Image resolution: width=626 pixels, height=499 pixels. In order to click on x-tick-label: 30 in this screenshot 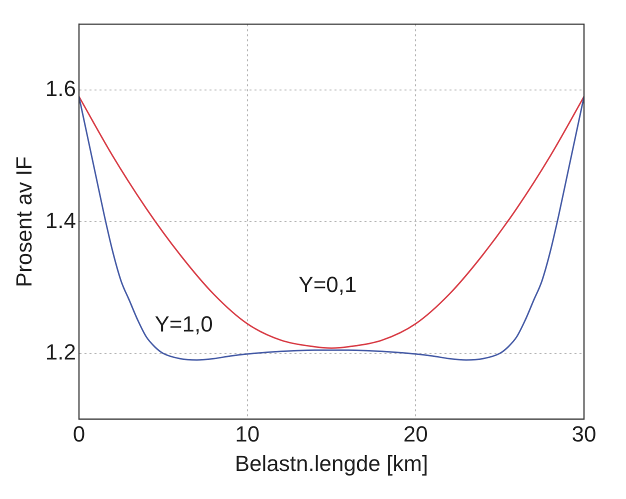, I will do `click(584, 433)`.